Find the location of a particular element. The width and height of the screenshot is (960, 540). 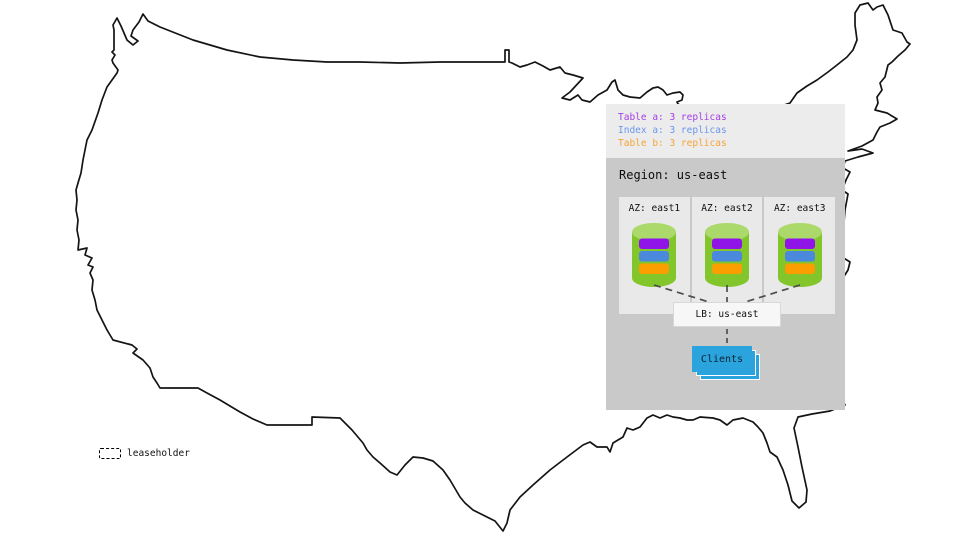

az-label: AZ: east1 is located at coordinates (654, 208).